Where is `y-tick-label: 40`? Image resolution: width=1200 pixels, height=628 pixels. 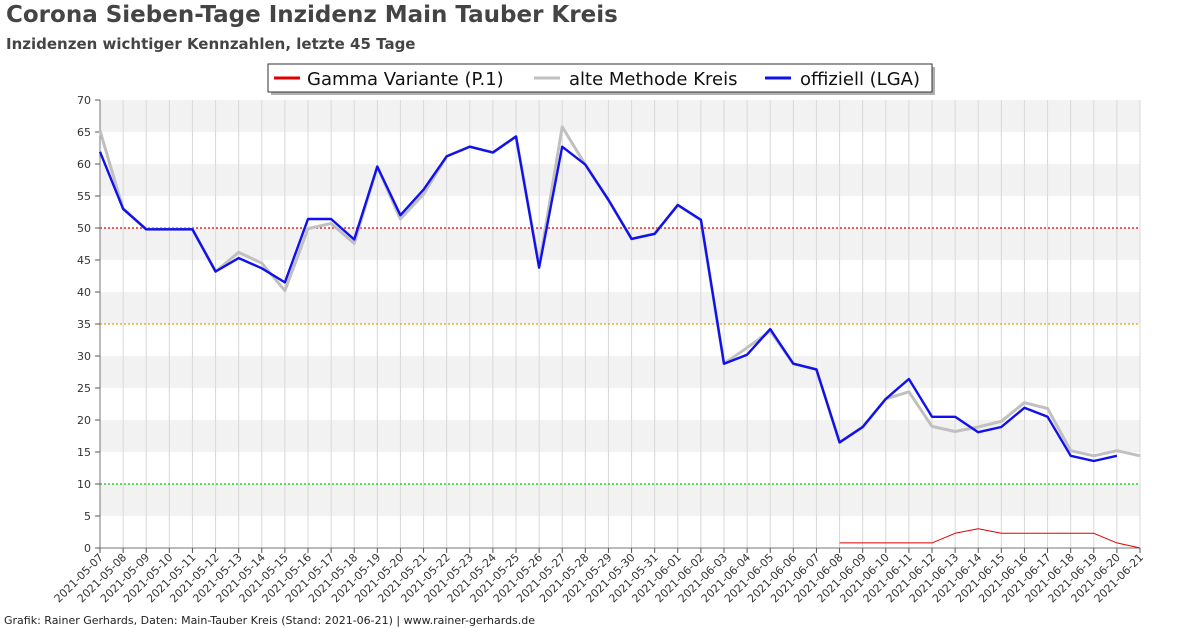
y-tick-label: 40 is located at coordinates (84, 292).